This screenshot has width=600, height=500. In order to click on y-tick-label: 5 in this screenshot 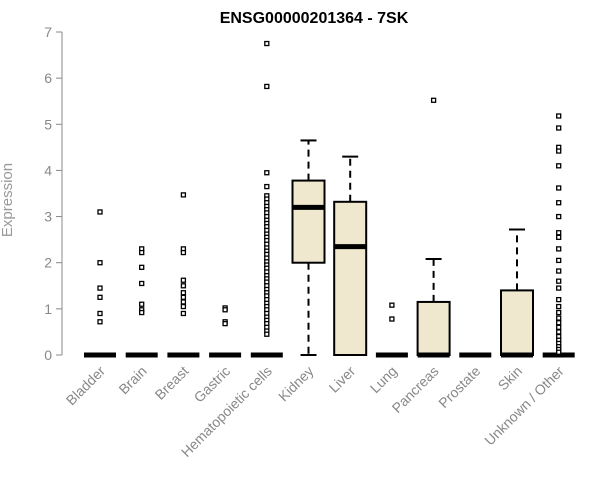, I will do `click(48, 124)`.